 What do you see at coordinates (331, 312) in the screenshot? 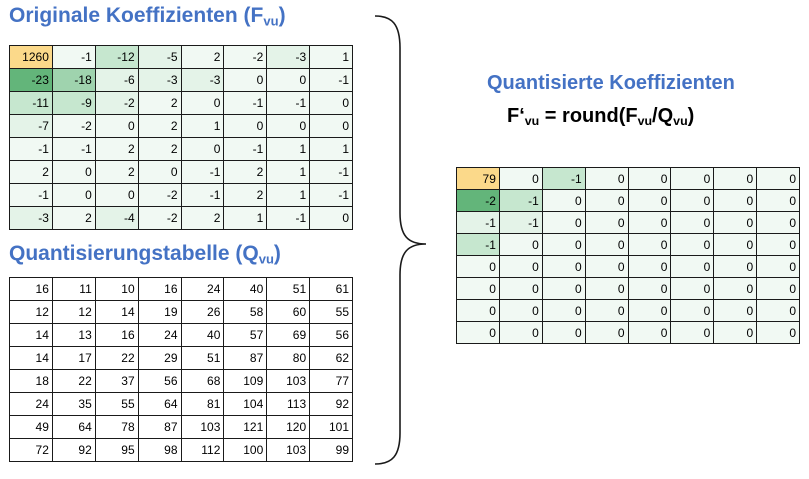
I see `table-cell: 55` at bounding box center [331, 312].